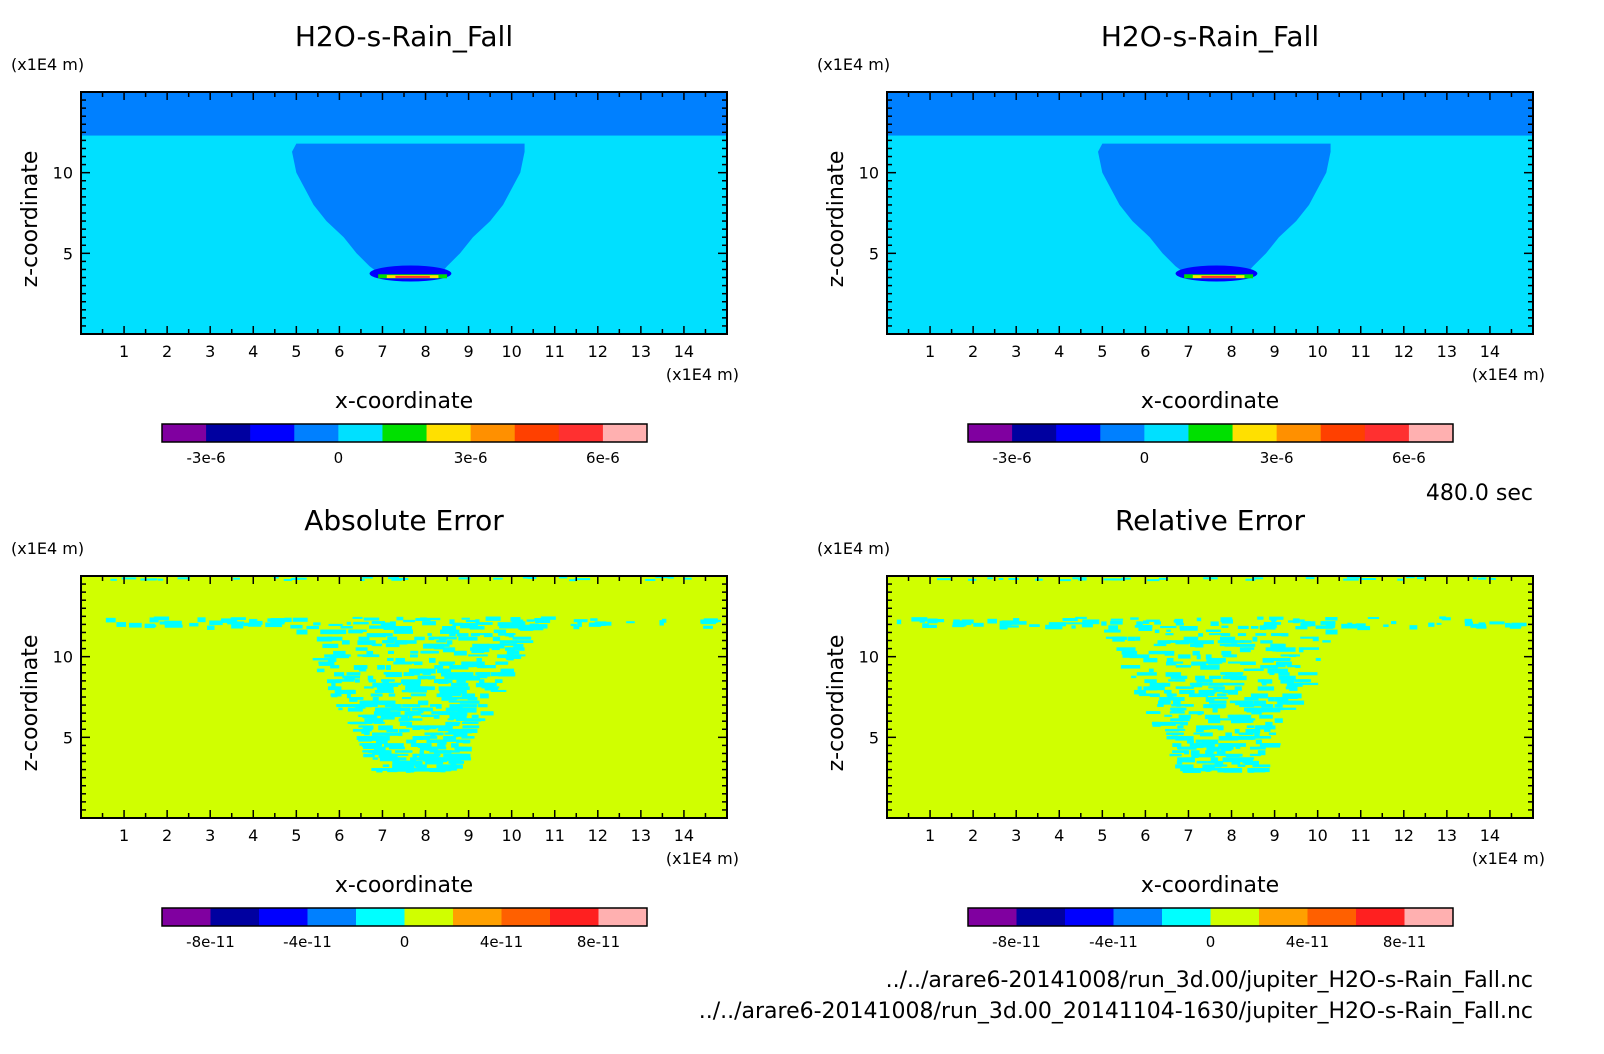  Describe the element at coordinates (1231, 835) in the screenshot. I see `x-tick-label: 8` at that location.